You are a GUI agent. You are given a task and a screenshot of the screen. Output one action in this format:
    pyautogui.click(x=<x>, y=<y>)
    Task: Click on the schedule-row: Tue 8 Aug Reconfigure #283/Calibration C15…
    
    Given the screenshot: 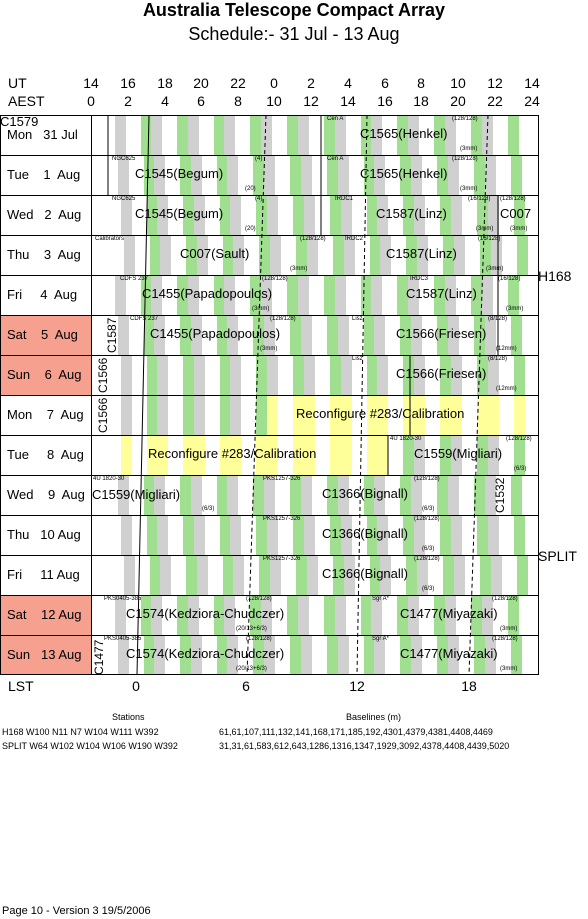 What is the action you would take?
    pyautogui.click(x=294, y=455)
    